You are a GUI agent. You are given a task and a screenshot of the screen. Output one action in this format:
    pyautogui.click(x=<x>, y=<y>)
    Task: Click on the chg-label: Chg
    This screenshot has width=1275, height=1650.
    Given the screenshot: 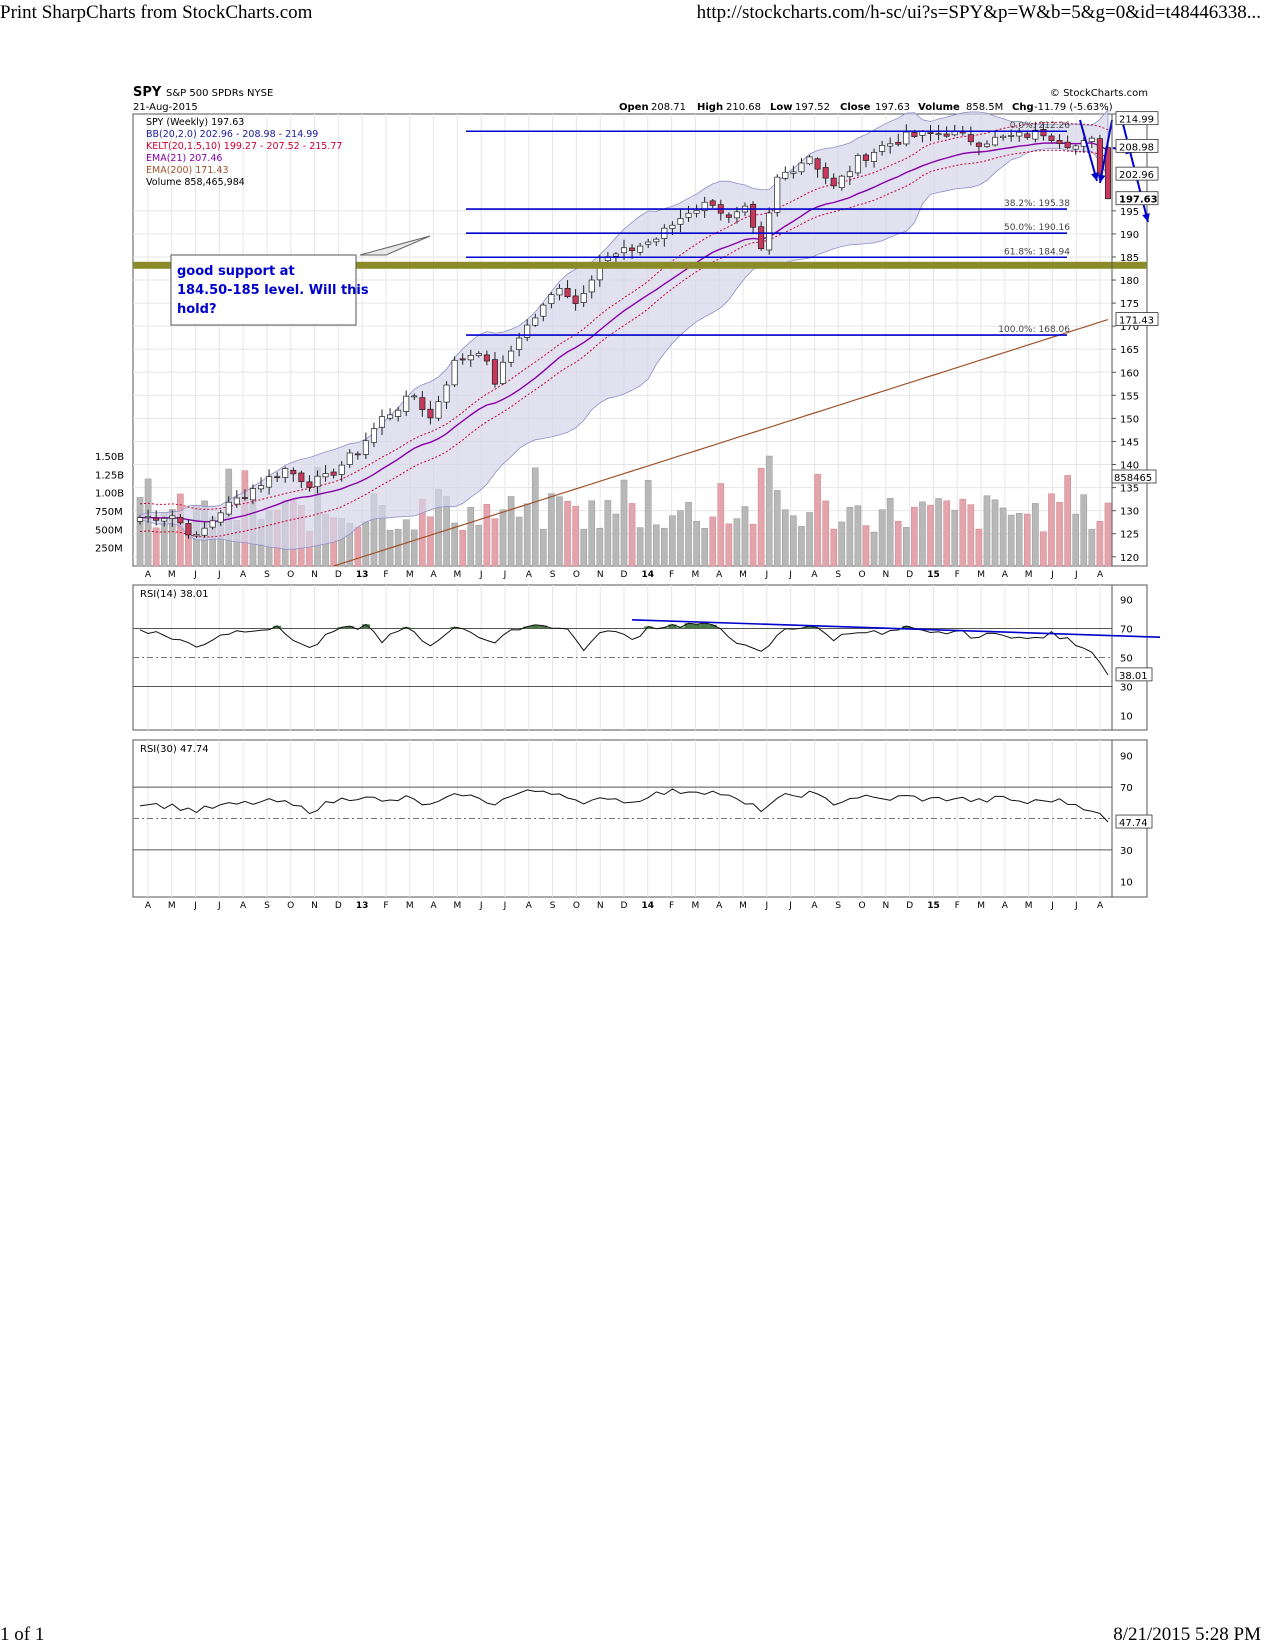 What is the action you would take?
    pyautogui.click(x=1023, y=107)
    